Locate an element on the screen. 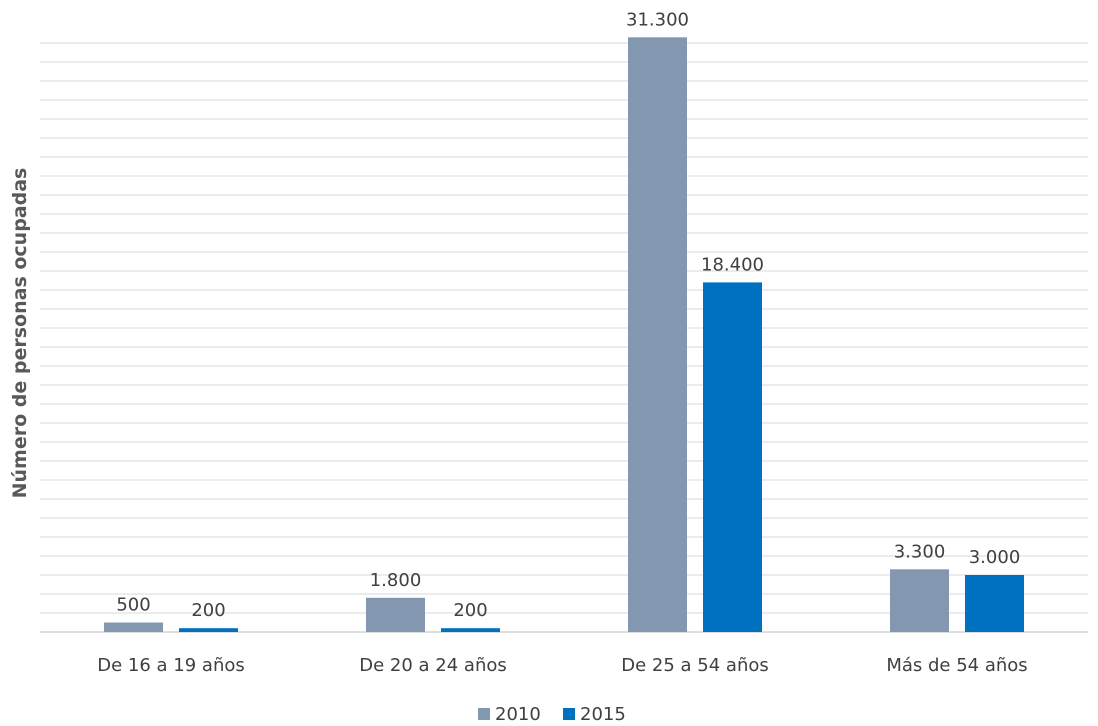  x-tick-label: De 25 a 54 años is located at coordinates (695, 665).